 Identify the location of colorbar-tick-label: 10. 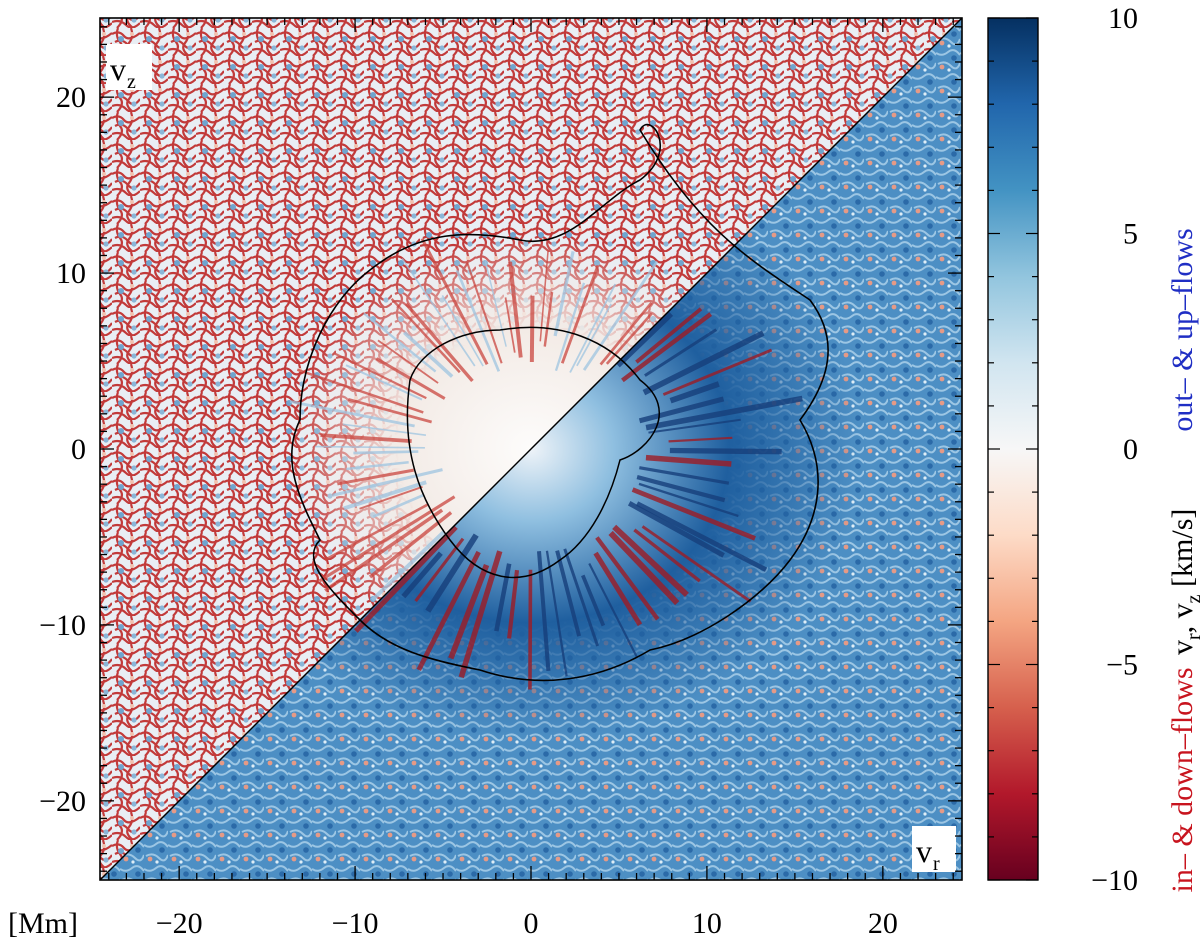
(1123, 18).